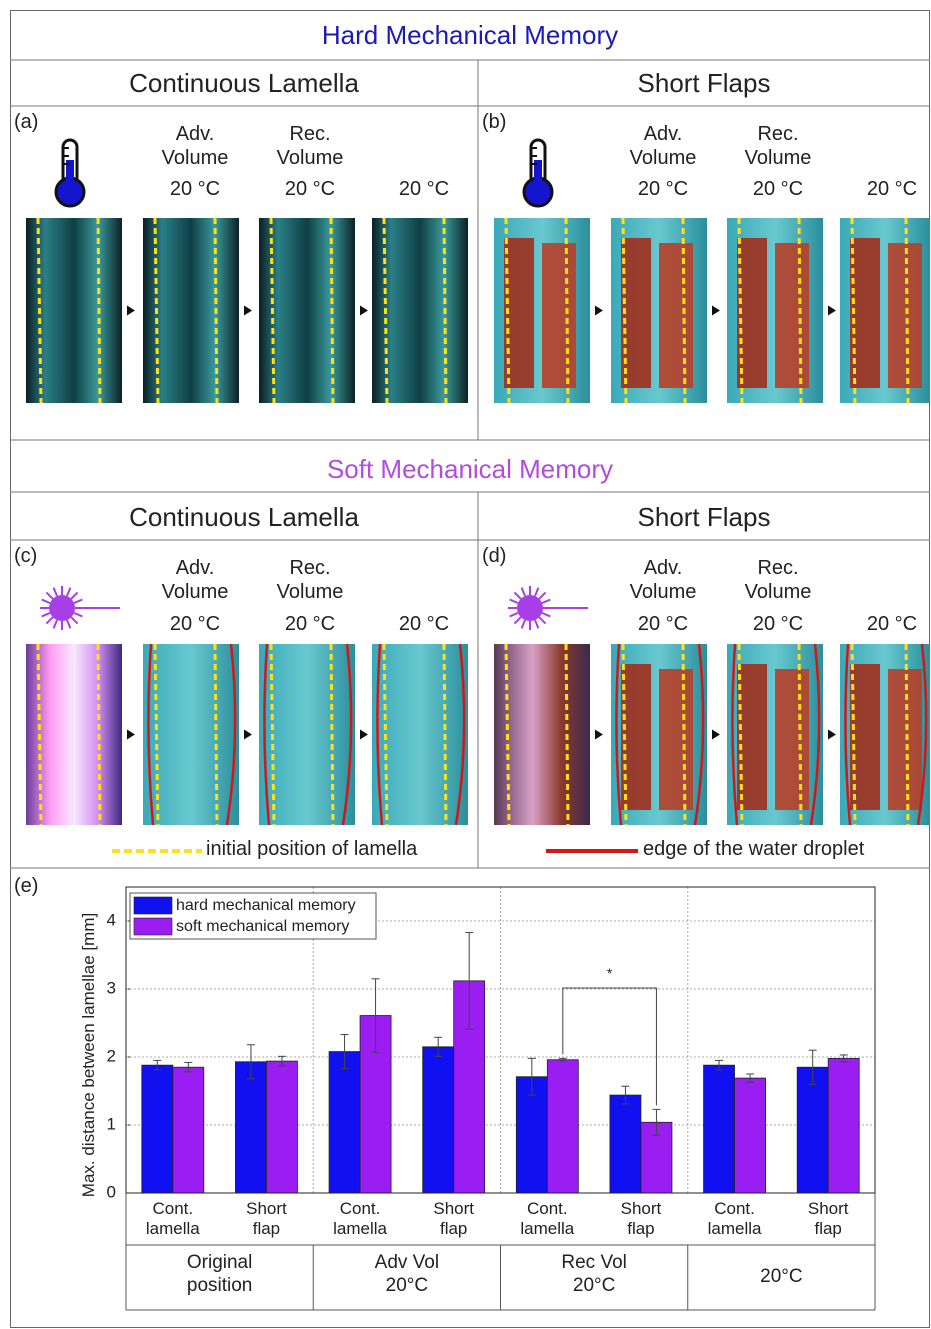 This screenshot has height=1329, width=931. I want to click on step-label: Adv. Volume, so click(195, 580).